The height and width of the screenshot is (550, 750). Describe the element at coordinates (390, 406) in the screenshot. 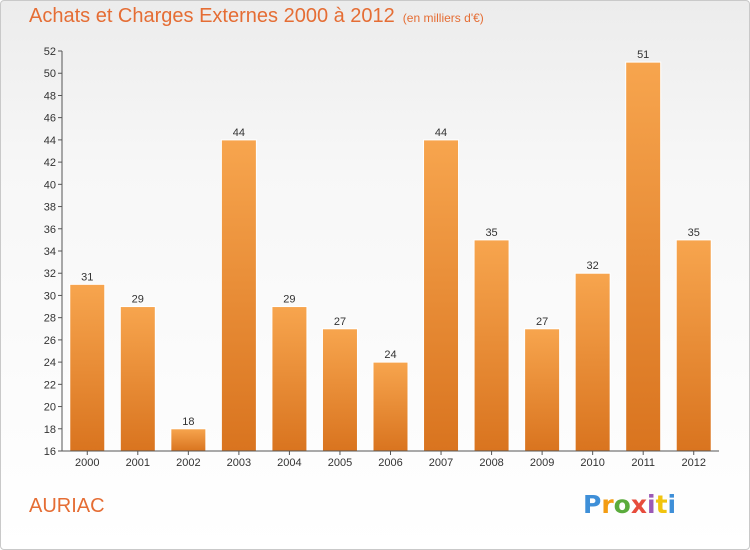

I see `bar-2006` at that location.